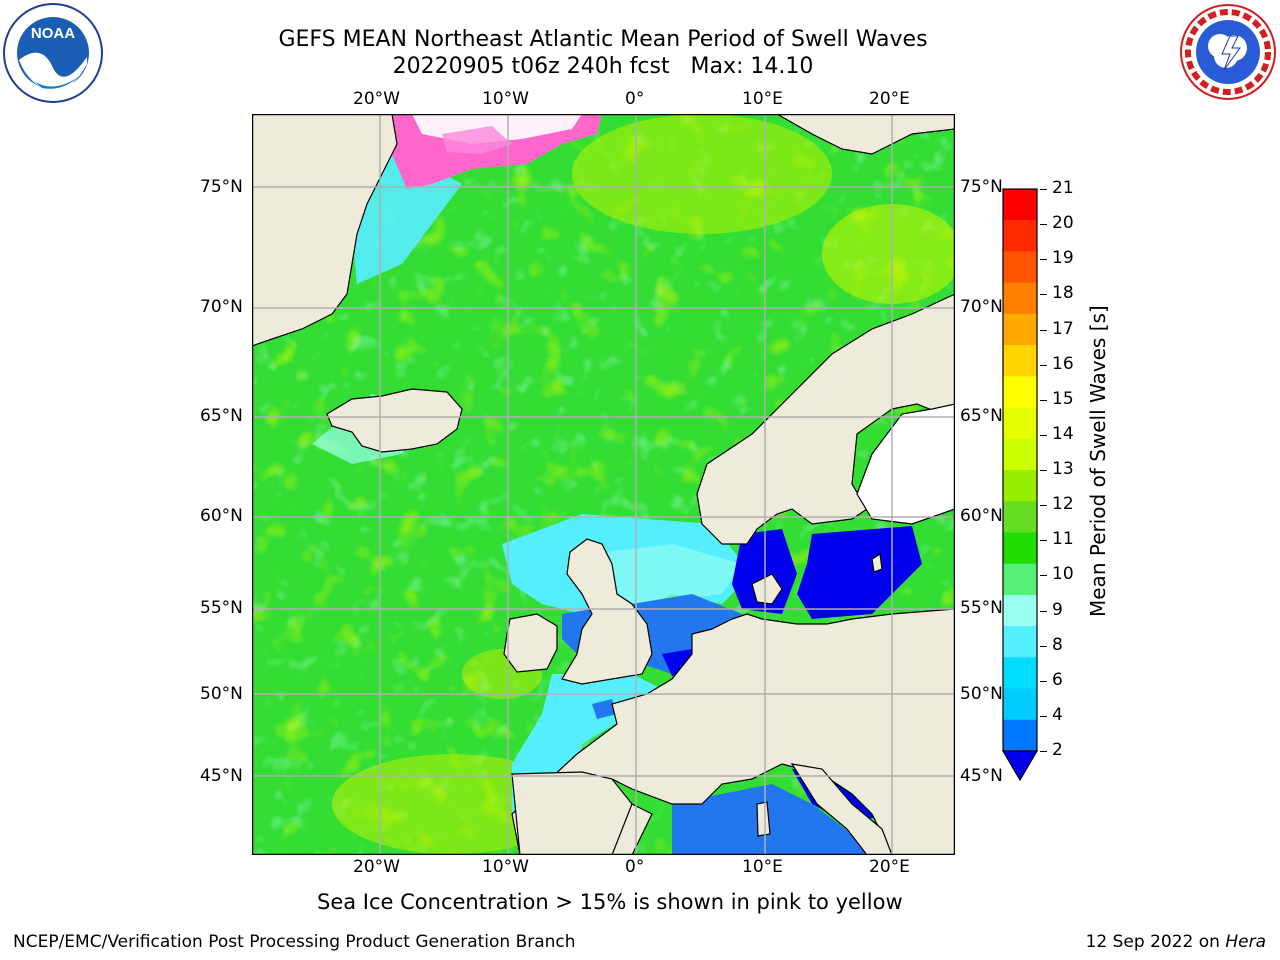 The height and width of the screenshot is (960, 1280). Describe the element at coordinates (1245, 942) in the screenshot. I see `footer-host: Hera` at that location.